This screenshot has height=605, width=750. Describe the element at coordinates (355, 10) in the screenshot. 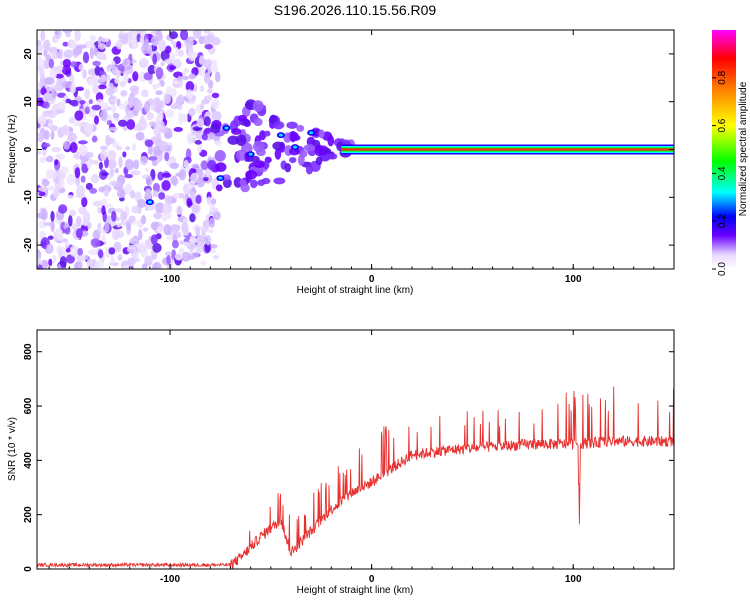

I see `chart-title: S196.2026.110.15.56.R09` at that location.